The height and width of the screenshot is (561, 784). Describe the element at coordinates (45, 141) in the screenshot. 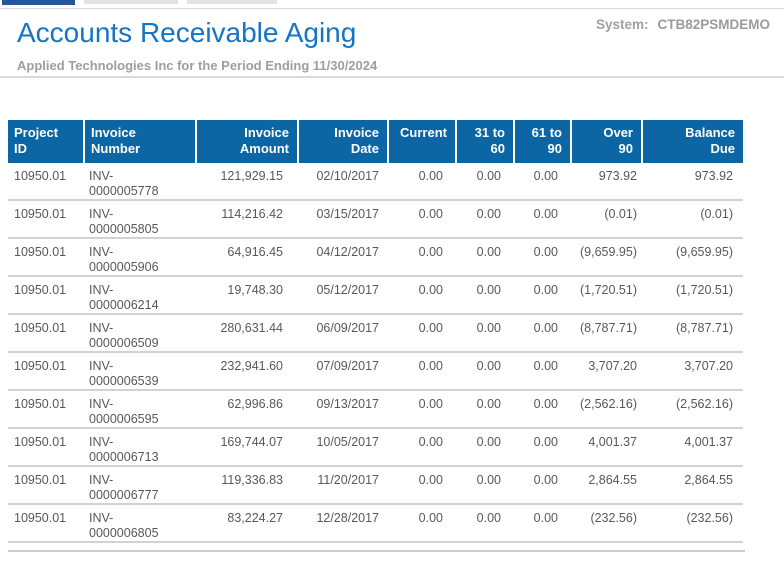

I see `column-header-project-id: Project ID` at that location.